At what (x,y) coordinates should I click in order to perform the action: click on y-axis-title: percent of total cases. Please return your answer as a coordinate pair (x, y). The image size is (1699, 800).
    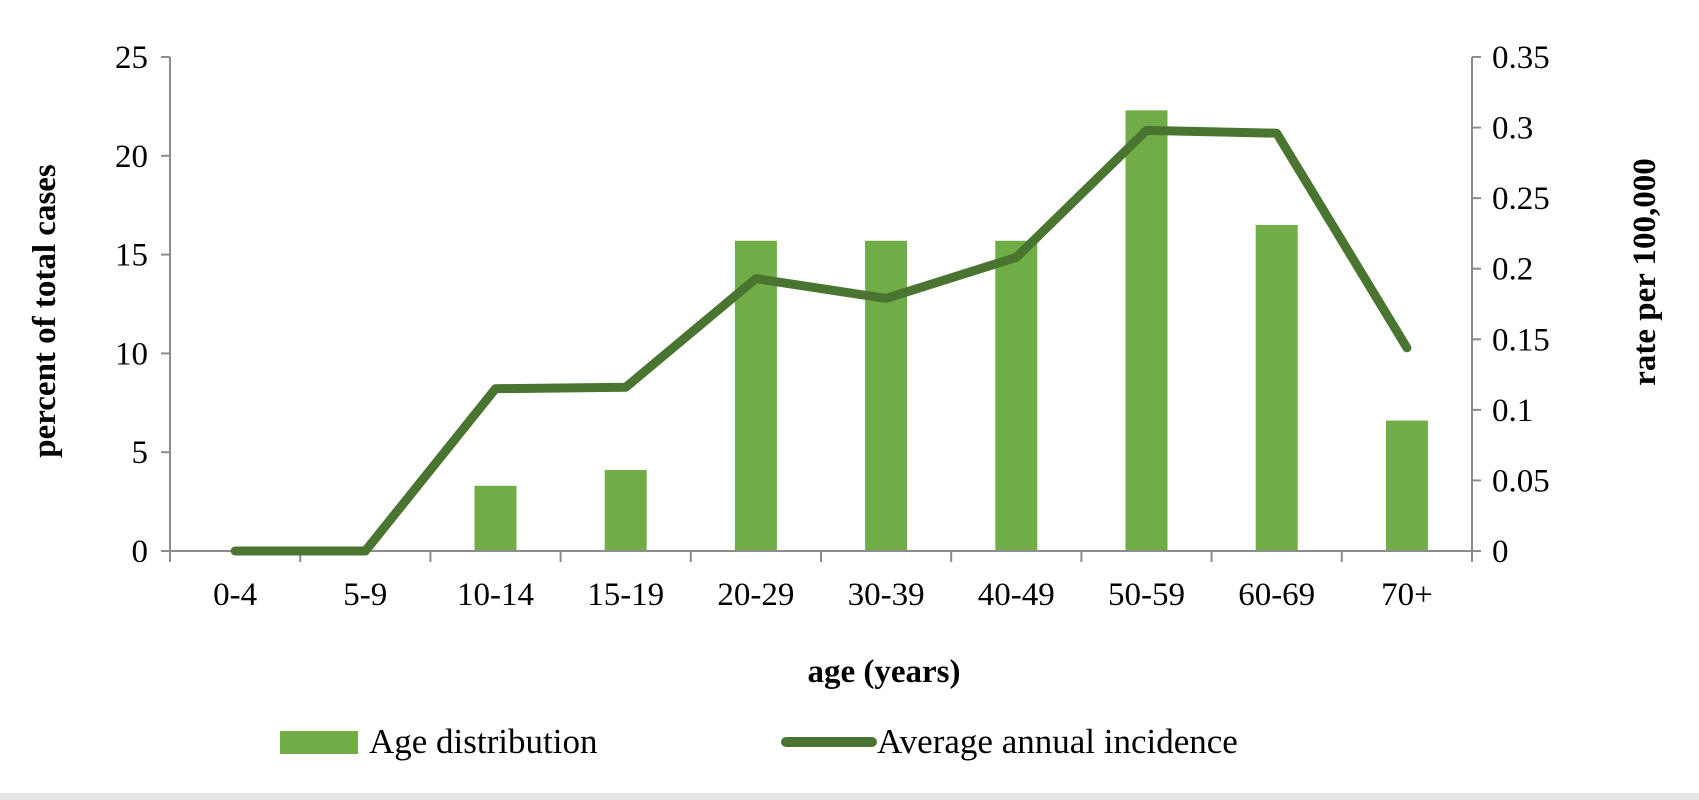
    Looking at the image, I should click on (45, 311).